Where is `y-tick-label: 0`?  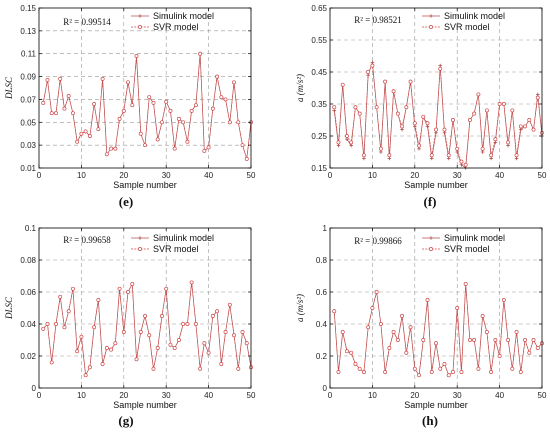
y-tick-label: 0 is located at coordinates (34, 388).